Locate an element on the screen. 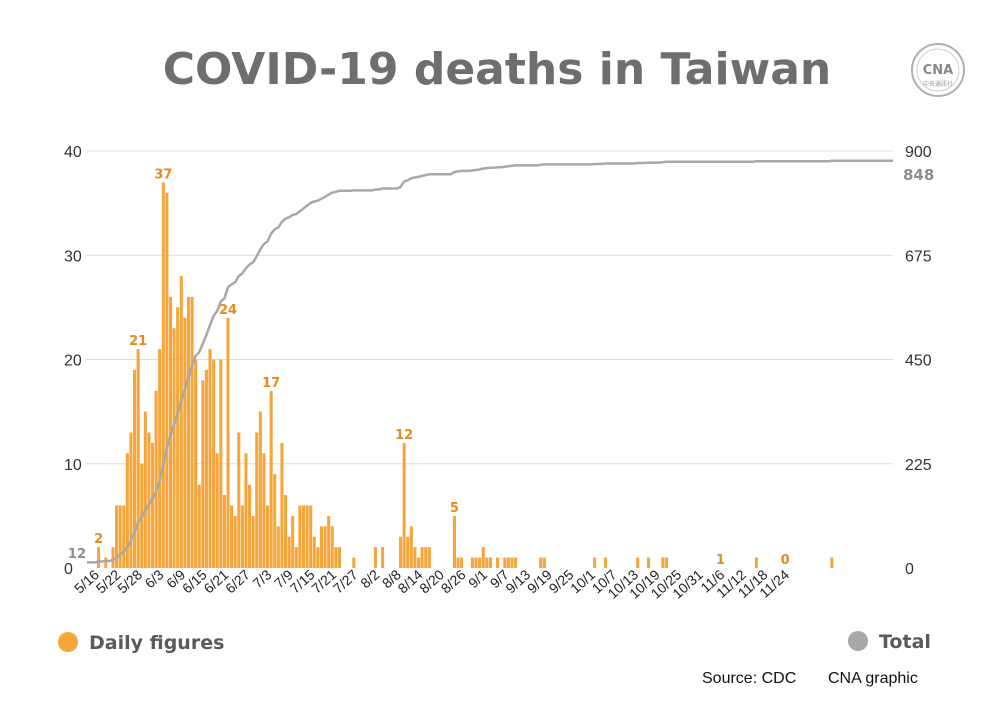 The height and width of the screenshot is (706, 994). legend-daily-swatch is located at coordinates (68, 642).